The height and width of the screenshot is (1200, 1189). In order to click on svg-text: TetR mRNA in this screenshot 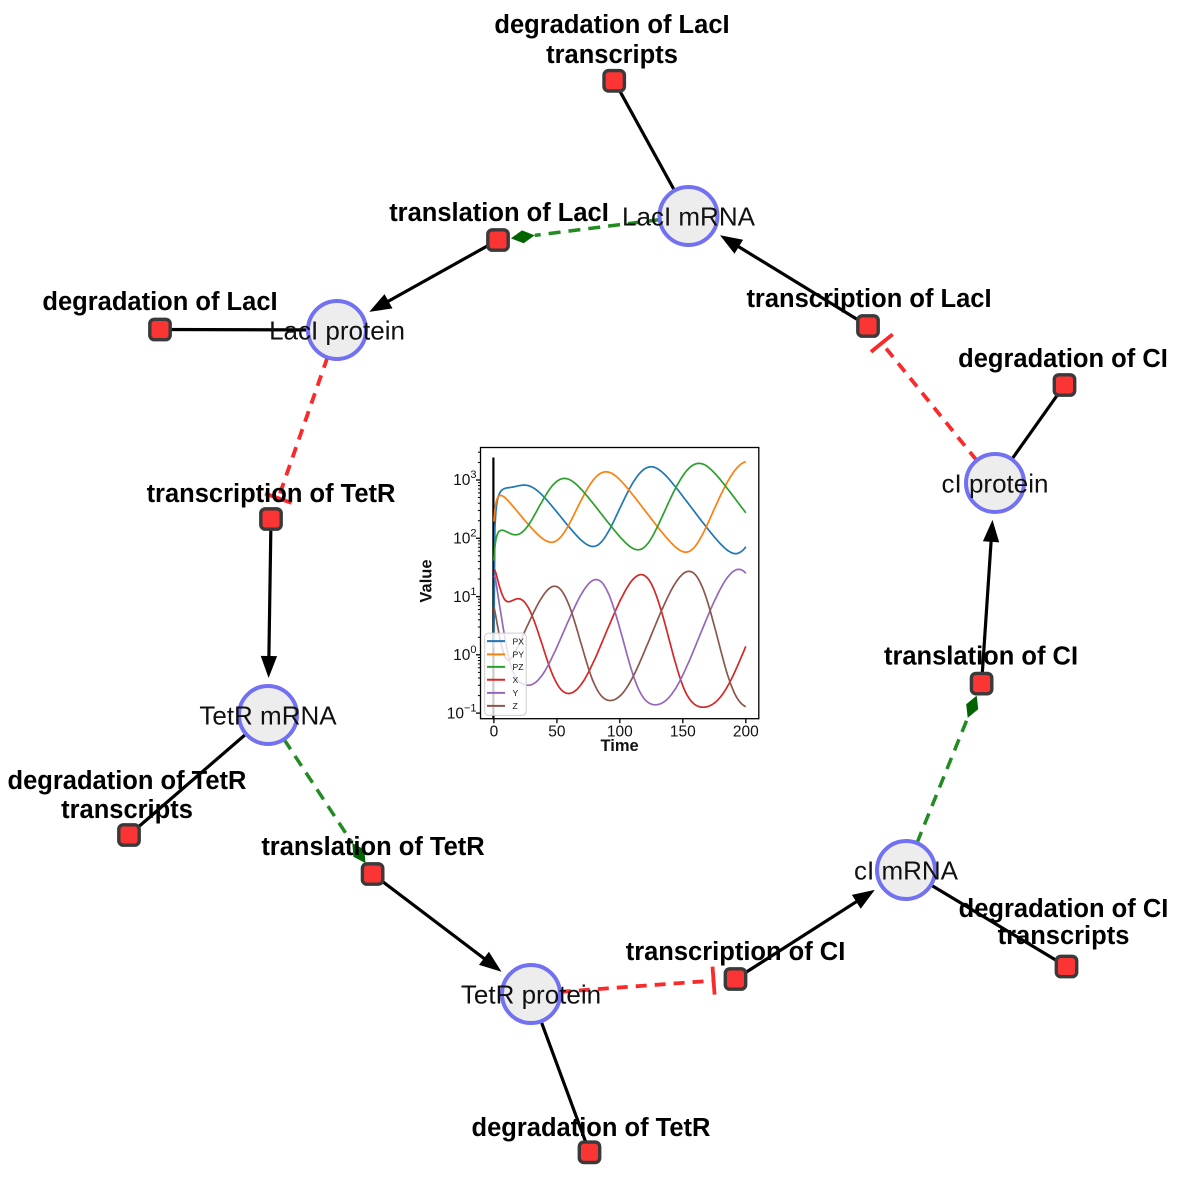, I will do `click(268, 716)`.